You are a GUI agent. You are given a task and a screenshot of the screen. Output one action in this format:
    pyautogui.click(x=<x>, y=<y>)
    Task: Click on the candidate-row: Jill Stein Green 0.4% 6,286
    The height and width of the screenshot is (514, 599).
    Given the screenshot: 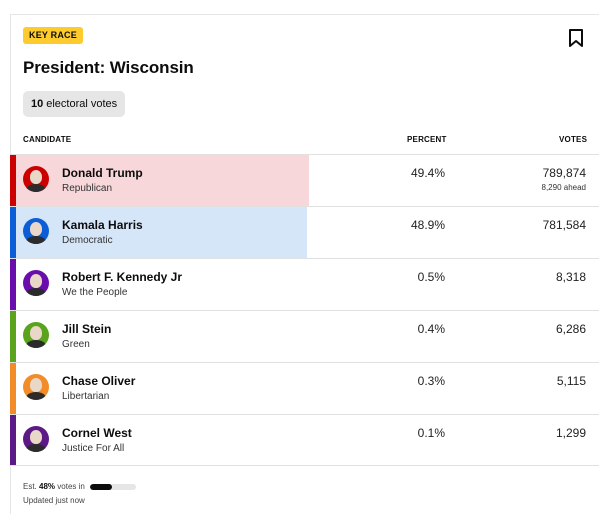 What is the action you would take?
    pyautogui.click(x=304, y=336)
    